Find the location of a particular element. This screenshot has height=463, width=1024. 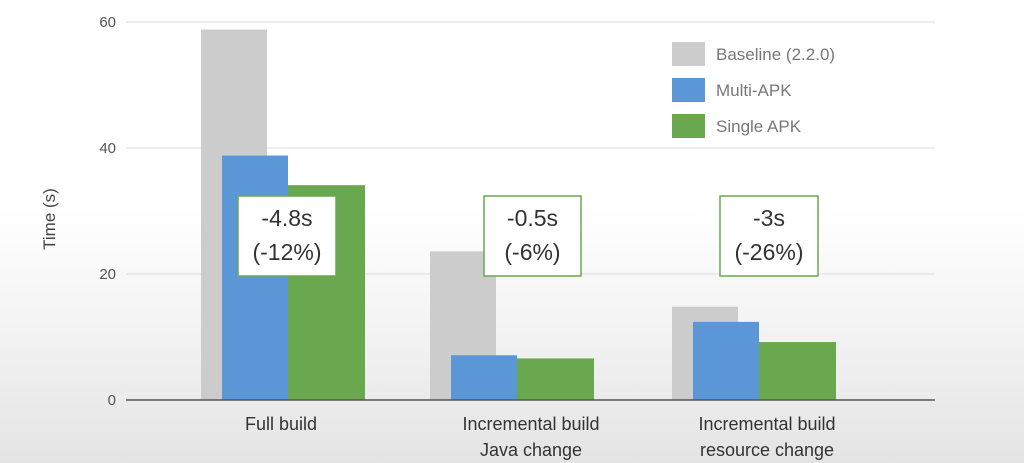

legend-label: Multi-APK is located at coordinates (754, 90).